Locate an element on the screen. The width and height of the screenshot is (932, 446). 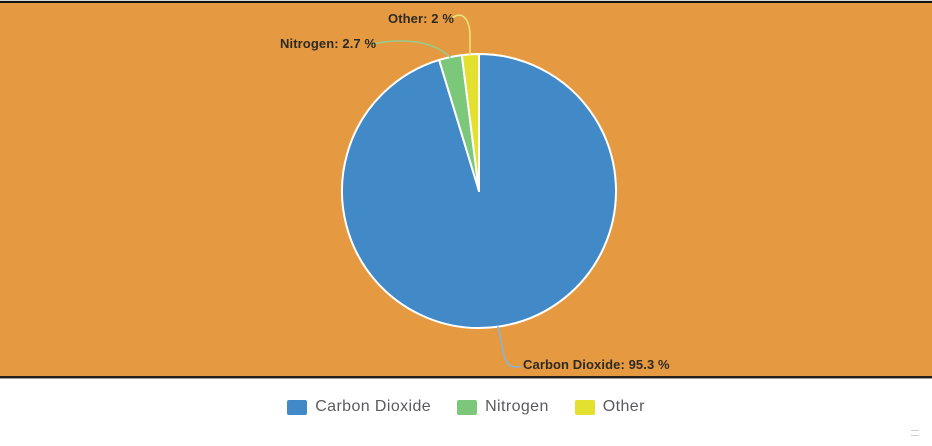
legend-item-other: Other is located at coordinates (609, 407).